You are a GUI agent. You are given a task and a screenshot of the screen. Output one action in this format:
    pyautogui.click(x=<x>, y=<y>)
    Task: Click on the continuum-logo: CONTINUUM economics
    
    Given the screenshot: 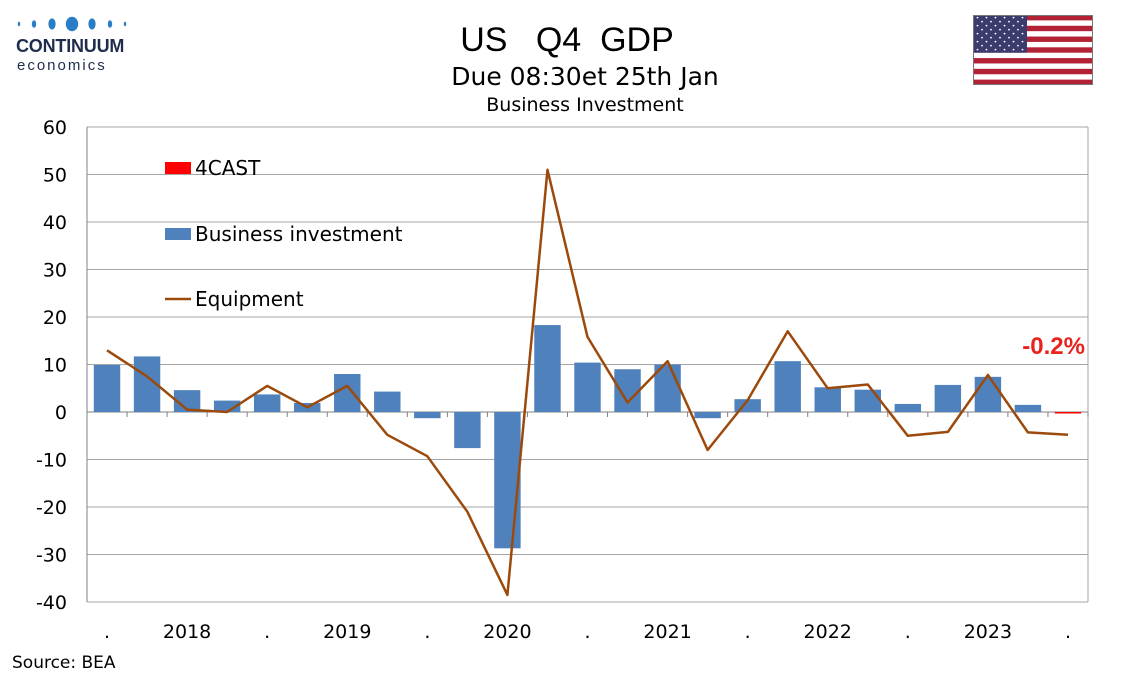 What is the action you would take?
    pyautogui.click(x=74, y=44)
    